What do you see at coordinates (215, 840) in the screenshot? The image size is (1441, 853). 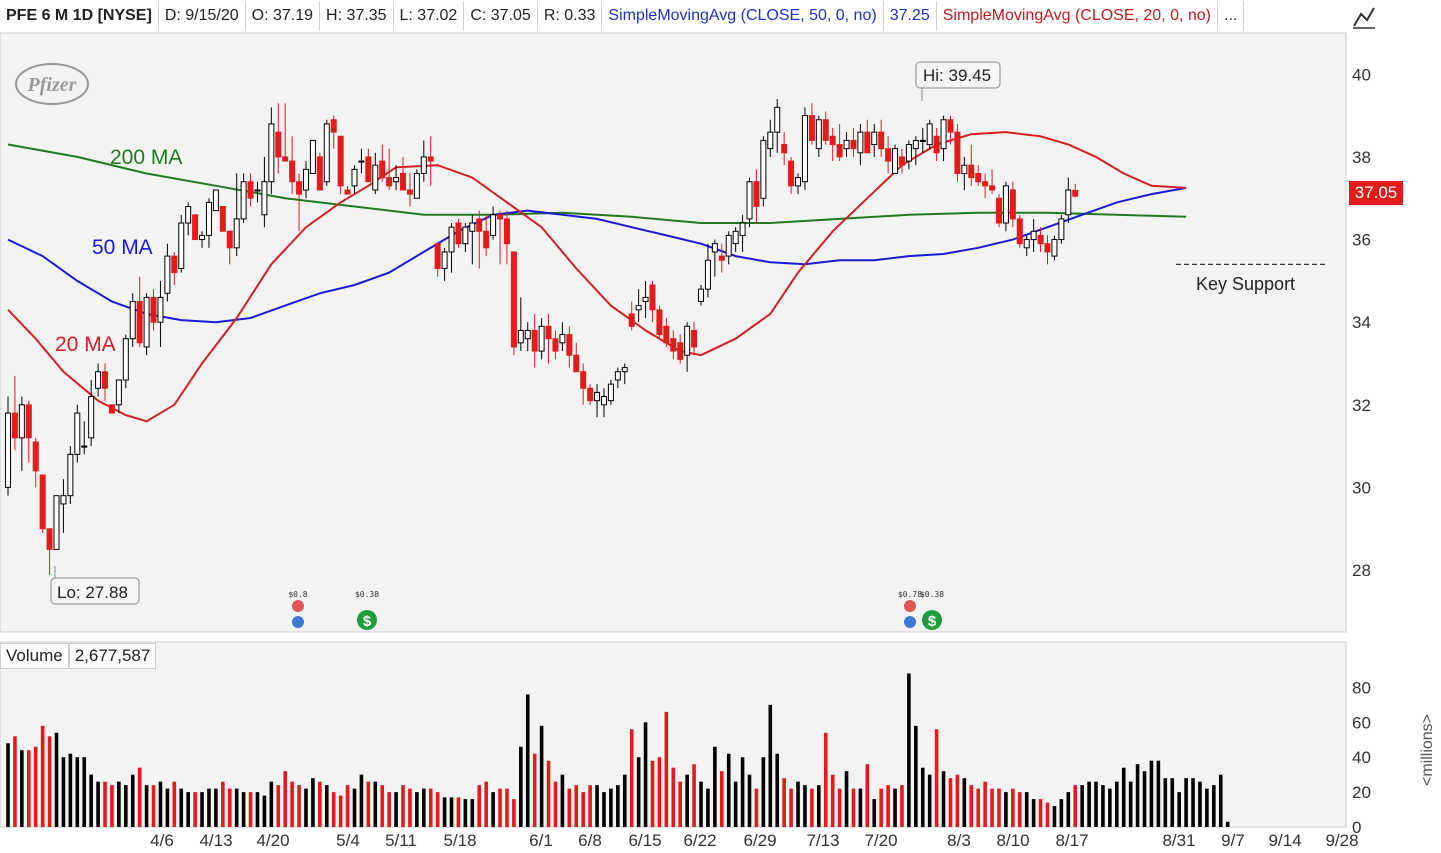 I see `x-tick-label: 4/13` at bounding box center [215, 840].